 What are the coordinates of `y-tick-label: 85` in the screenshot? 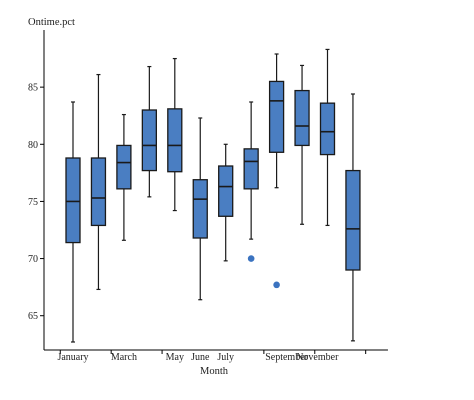 It's located at (33, 88).